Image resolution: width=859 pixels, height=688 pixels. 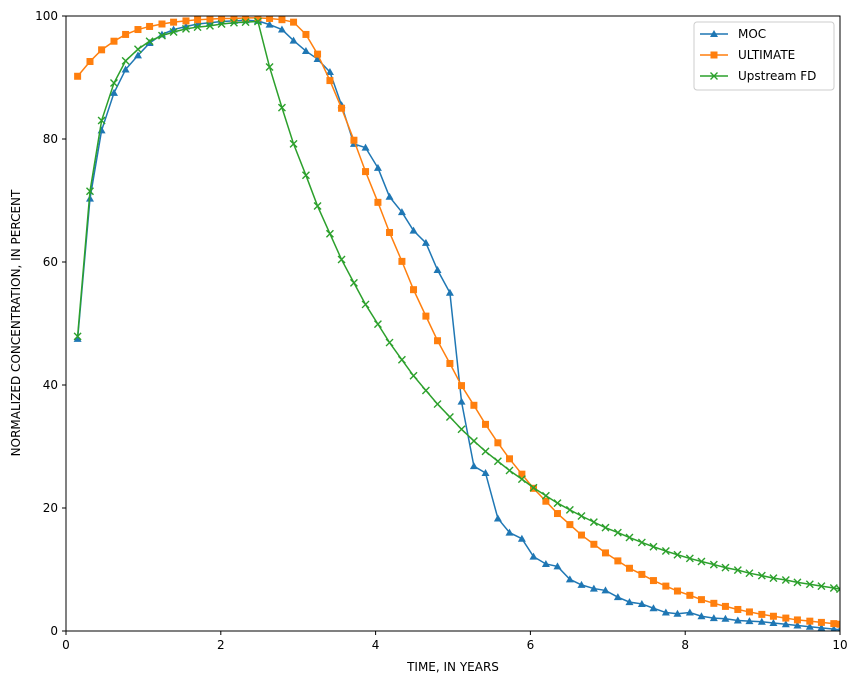 What do you see at coordinates (758, 76) in the screenshot?
I see `legend-item: Upstream FD` at bounding box center [758, 76].